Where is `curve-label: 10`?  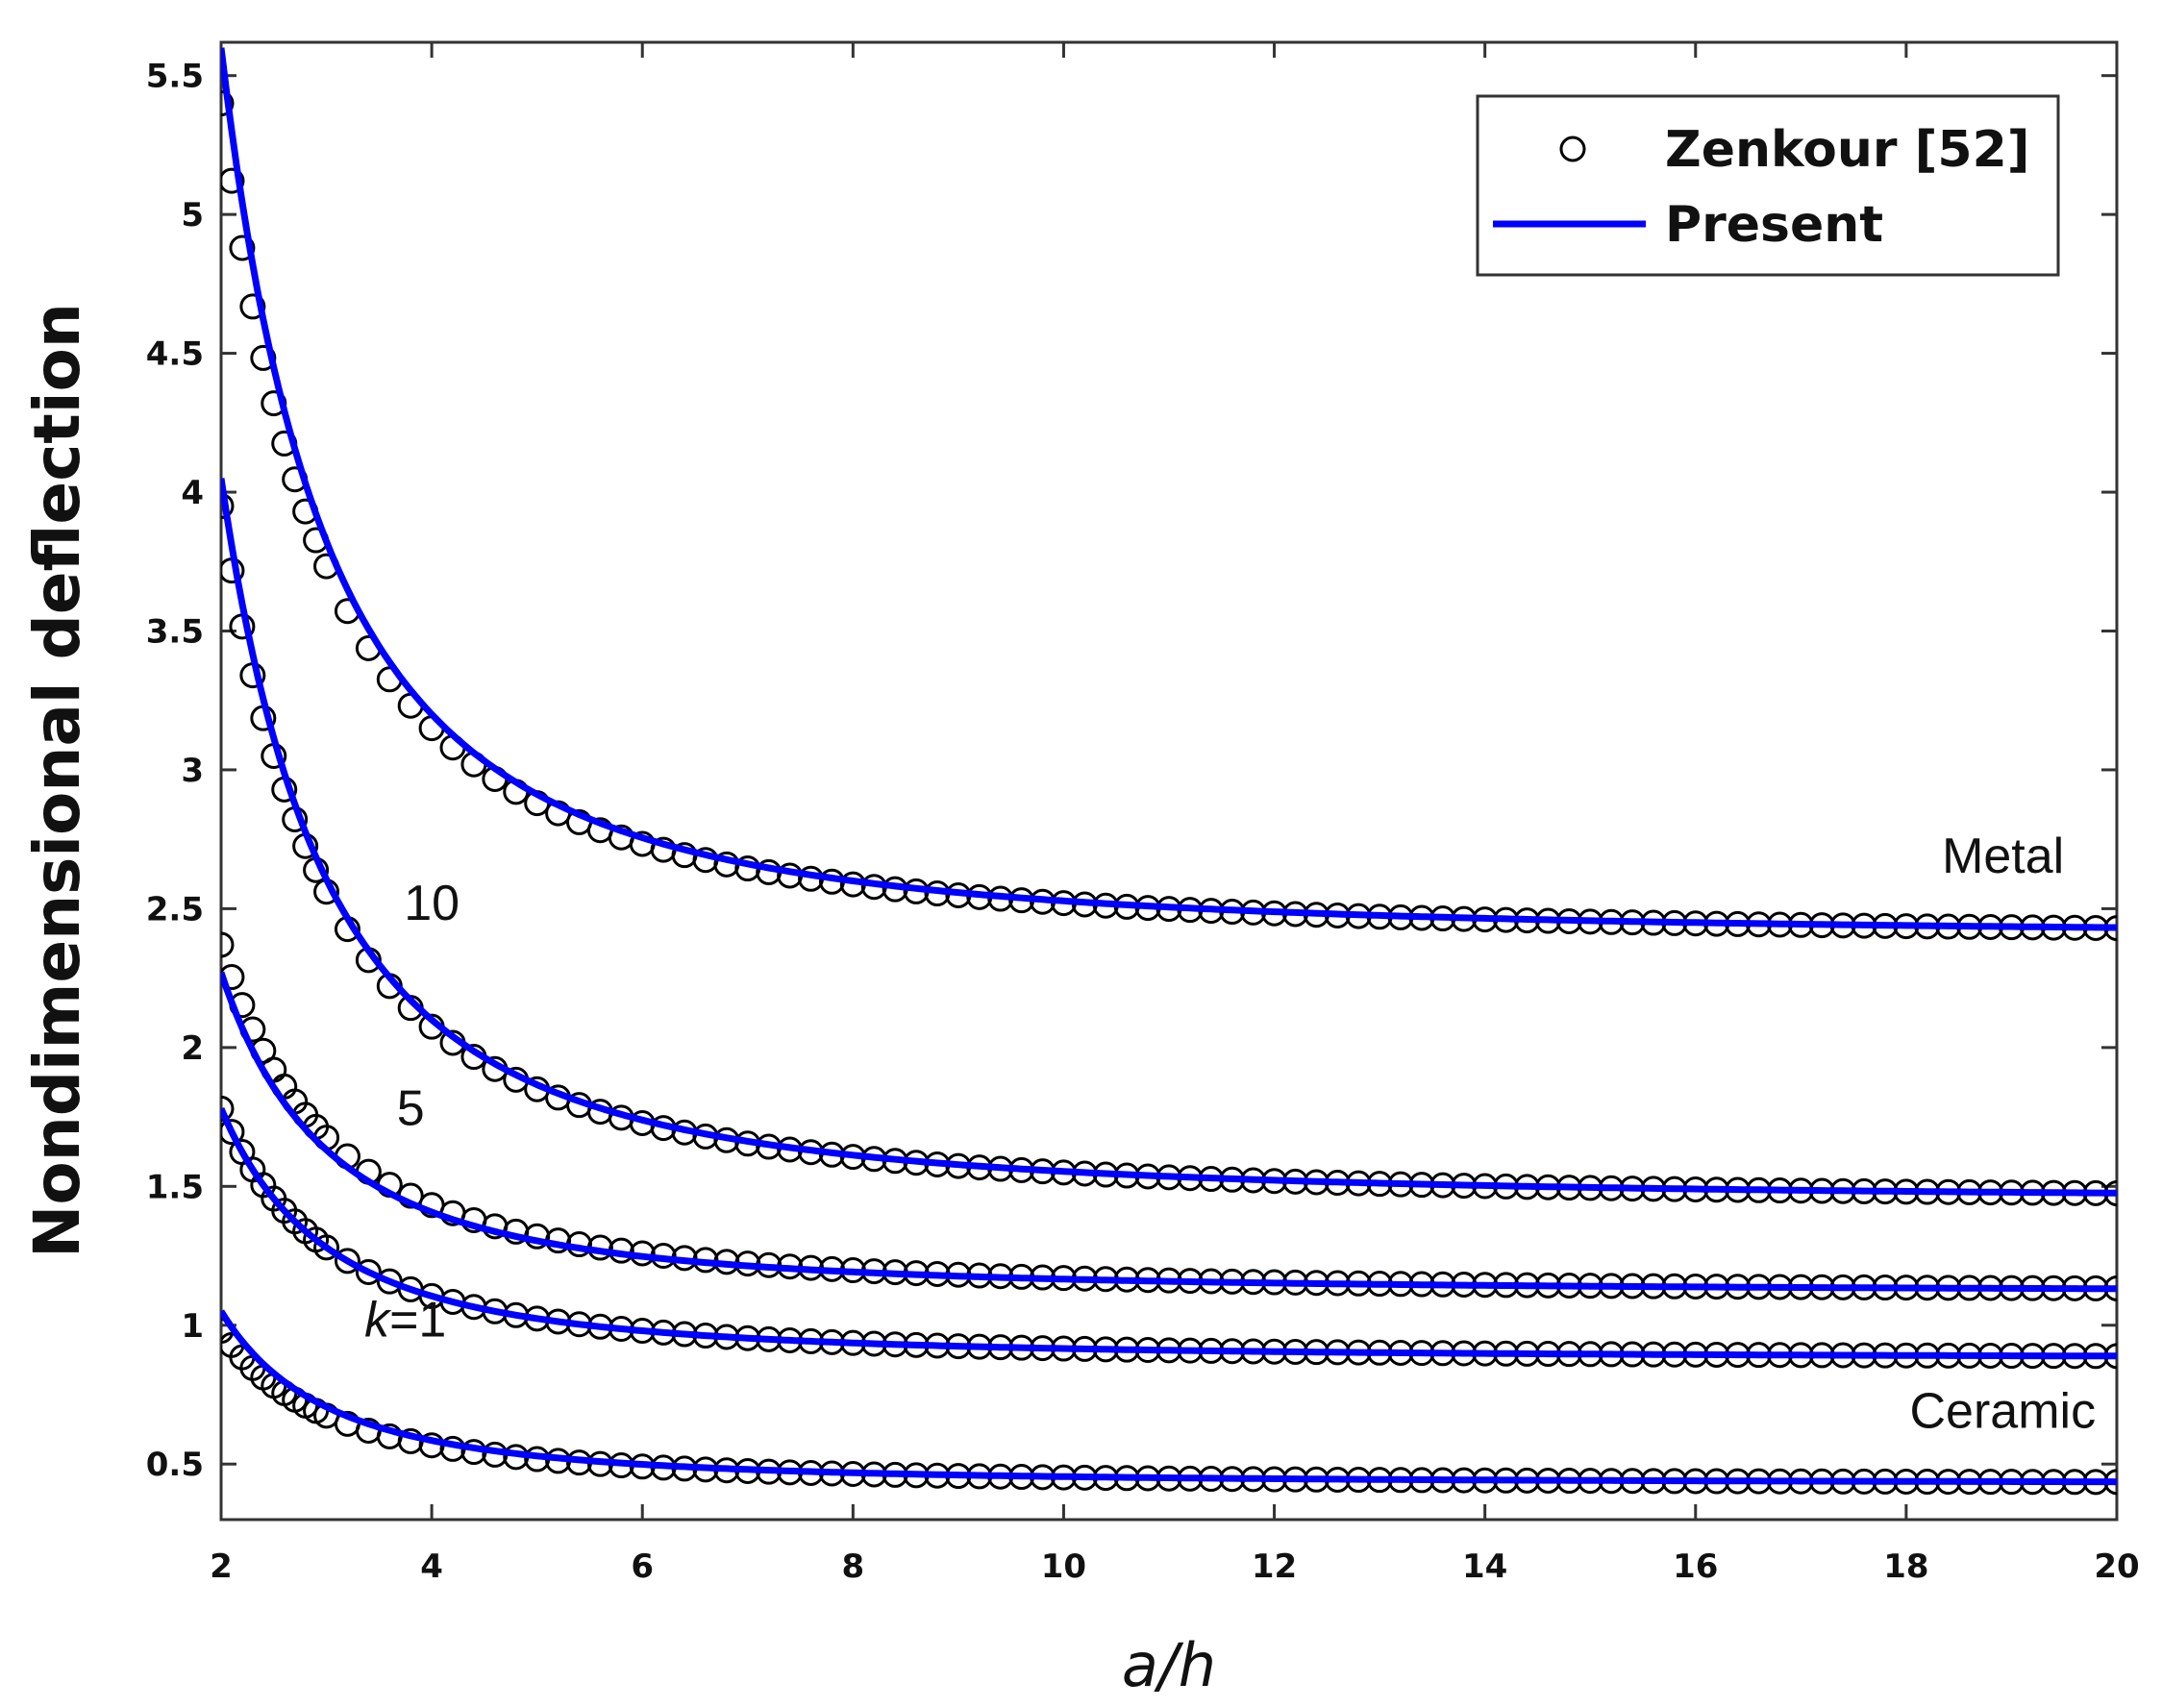
curve-label: 10 is located at coordinates (432, 904).